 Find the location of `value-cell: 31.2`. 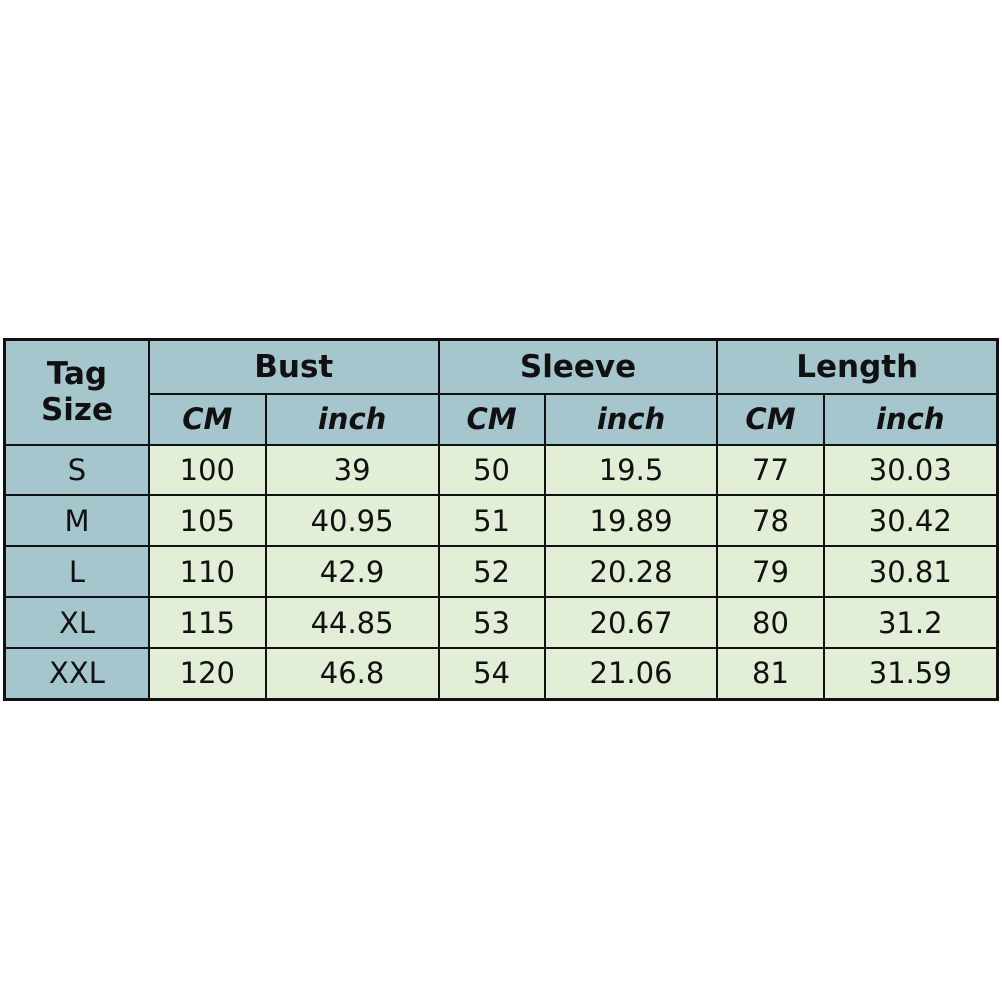

value-cell: 31.2 is located at coordinates (910, 622).